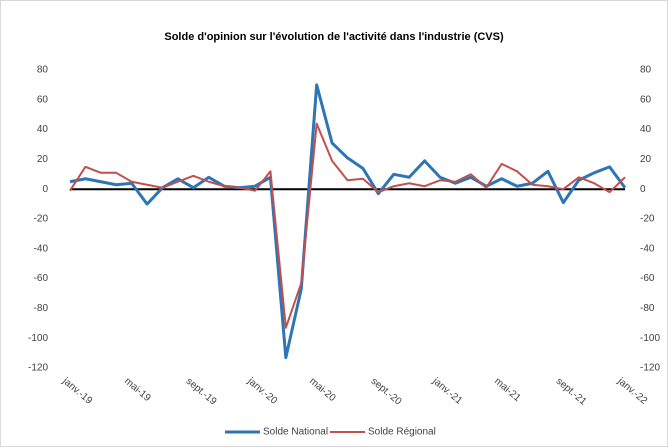 This screenshot has width=668, height=447. What do you see at coordinates (647, 219) in the screenshot?
I see `y2-tick-label: -20` at bounding box center [647, 219].